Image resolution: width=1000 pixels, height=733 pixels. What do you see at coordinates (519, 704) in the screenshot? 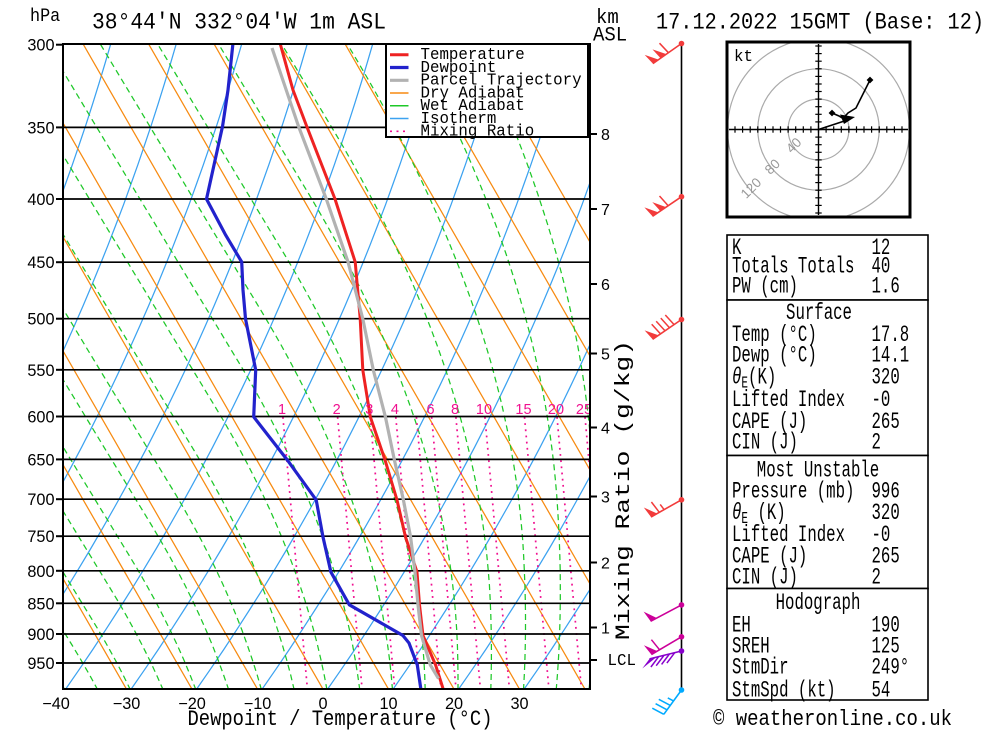
I see `svg-text: 30` at bounding box center [519, 704].